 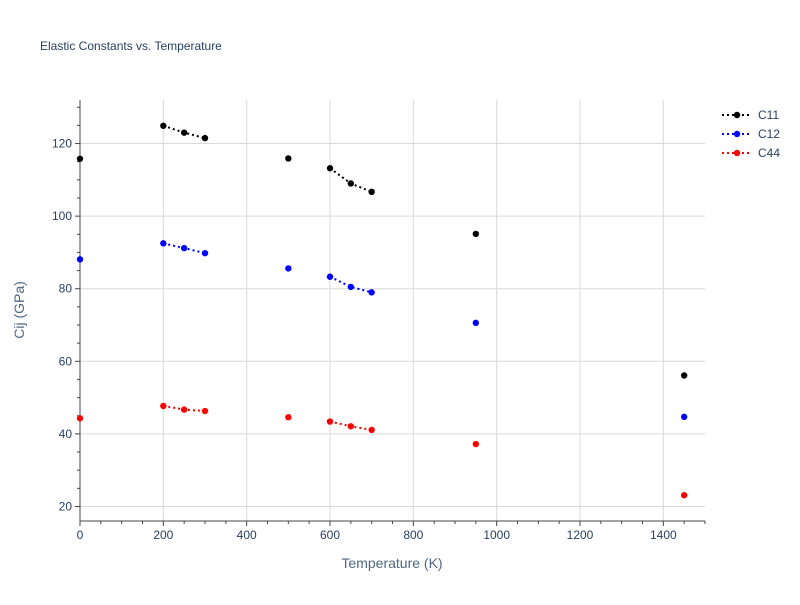 What do you see at coordinates (769, 153) in the screenshot?
I see `legend-label: C44` at bounding box center [769, 153].